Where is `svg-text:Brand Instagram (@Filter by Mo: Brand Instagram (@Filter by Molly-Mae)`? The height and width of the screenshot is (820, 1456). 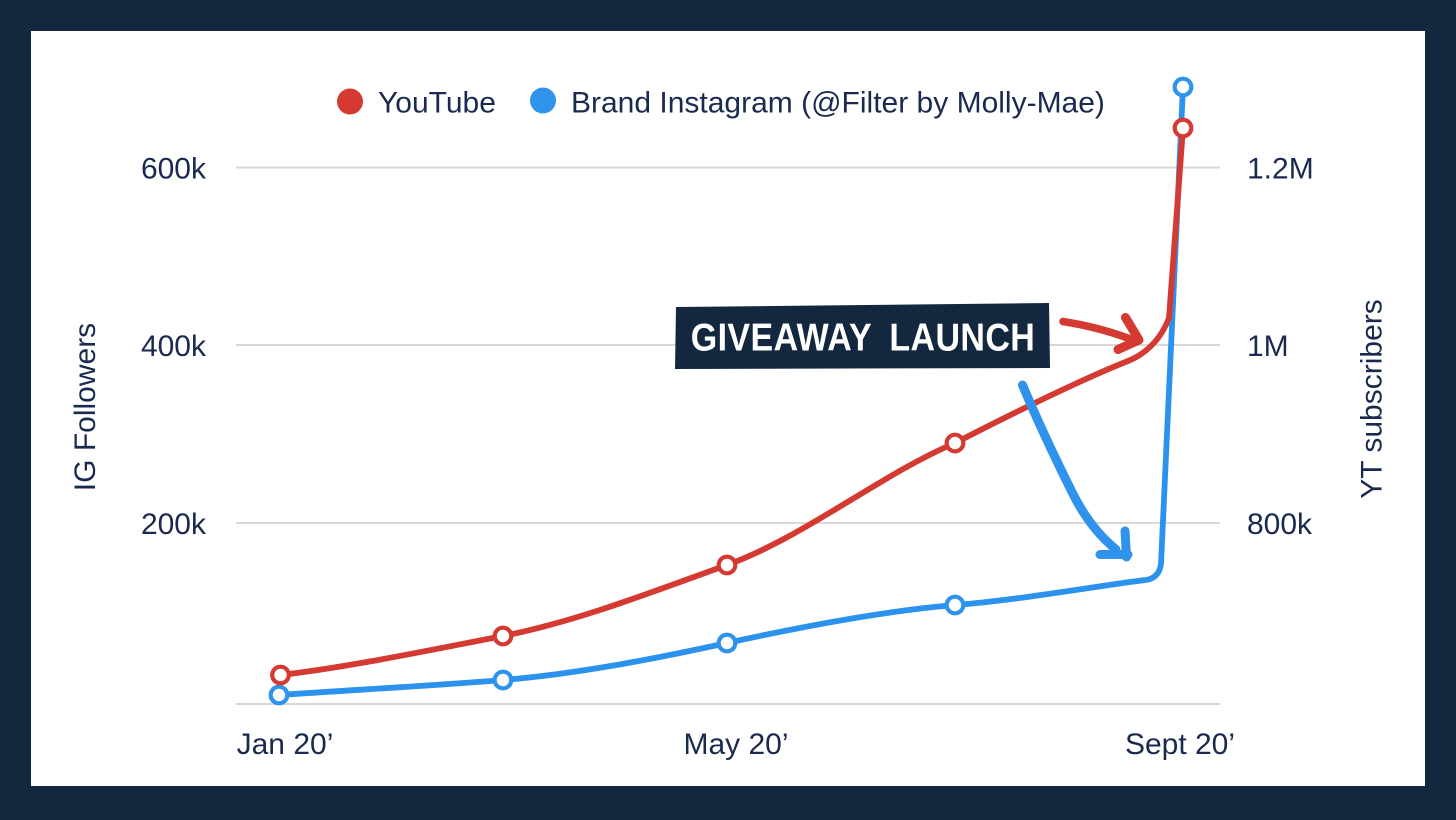 svg-text:Brand Instagram (@Filter by Mo: Brand Instagram (@Filter by Molly-Mae) is located at coordinates (838, 103).